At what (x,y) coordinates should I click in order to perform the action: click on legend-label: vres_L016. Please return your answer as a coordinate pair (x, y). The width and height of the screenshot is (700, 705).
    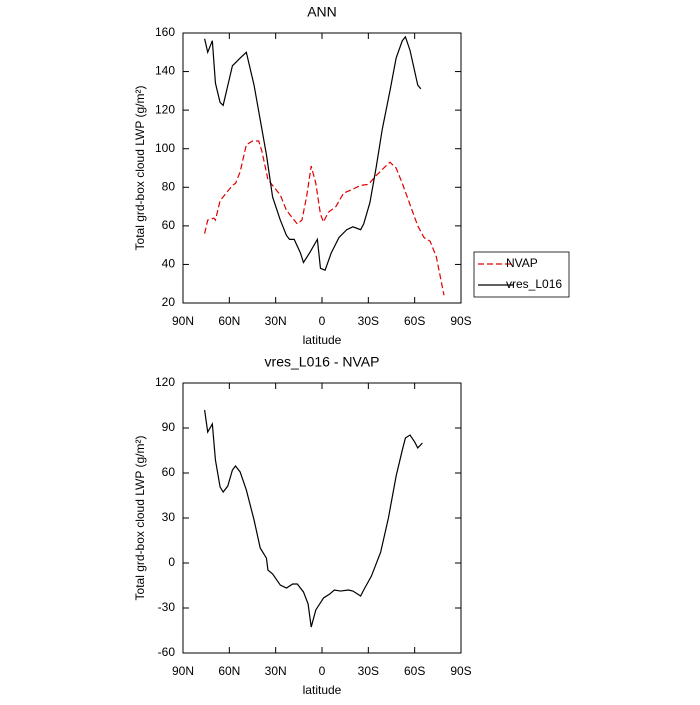
    Looking at the image, I should click on (534, 284).